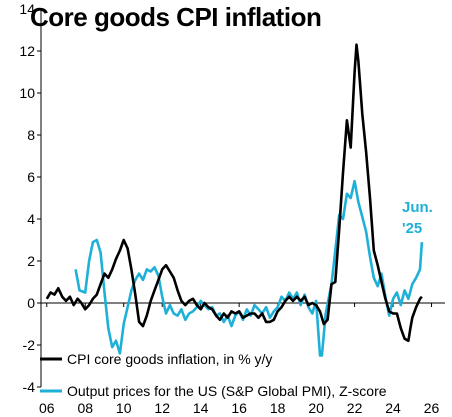 This screenshot has width=452, height=417. I want to click on y-tick-label: 14, so click(27, 9).